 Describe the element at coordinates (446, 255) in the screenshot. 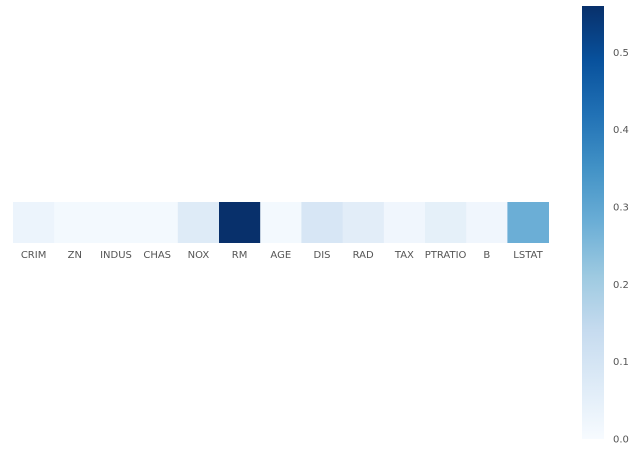

I see `x-tick-label: PTRATIO` at that location.